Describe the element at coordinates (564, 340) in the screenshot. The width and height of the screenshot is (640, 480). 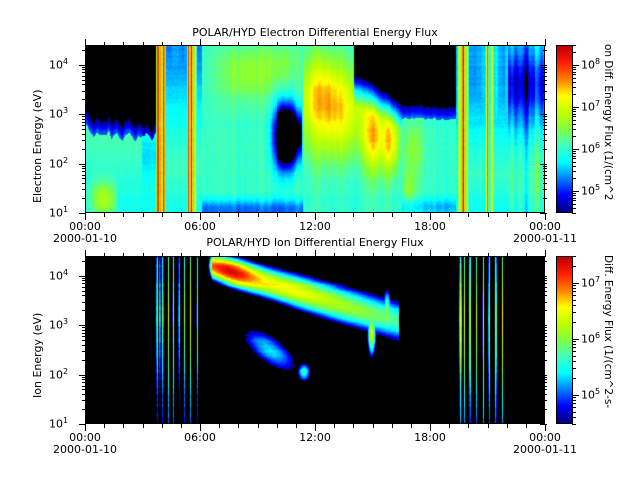
I see `ion-colorbar` at that location.